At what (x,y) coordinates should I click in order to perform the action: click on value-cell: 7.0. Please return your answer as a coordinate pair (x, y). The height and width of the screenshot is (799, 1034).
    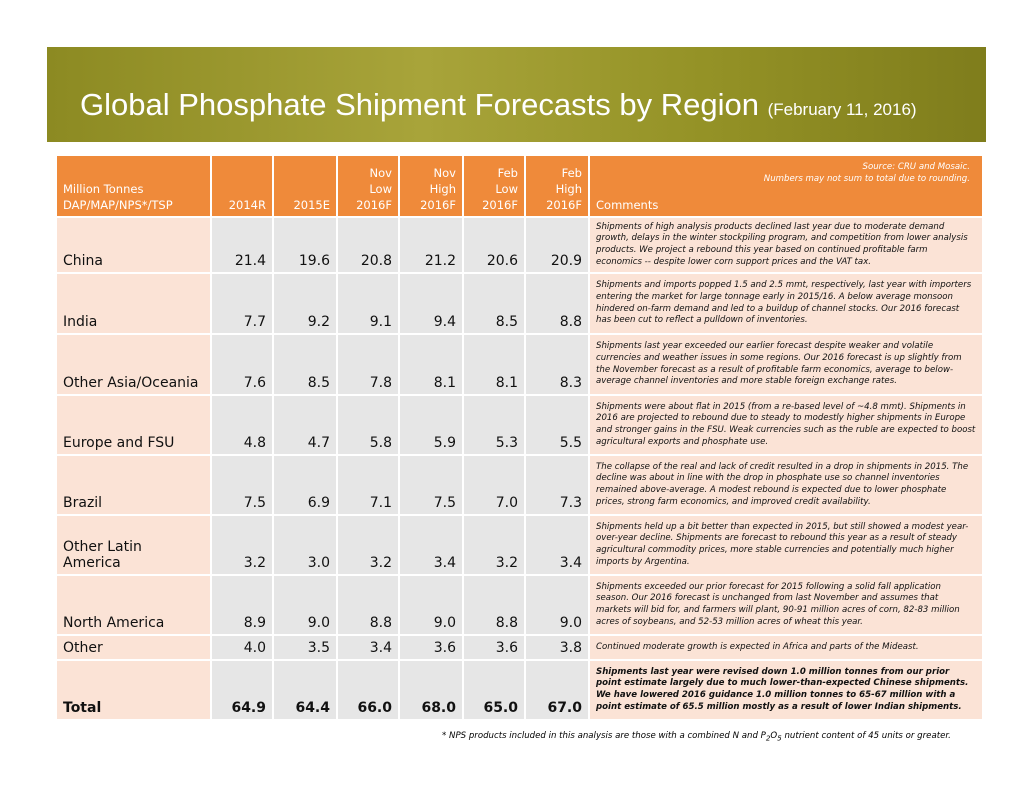
    Looking at the image, I should click on (494, 485).